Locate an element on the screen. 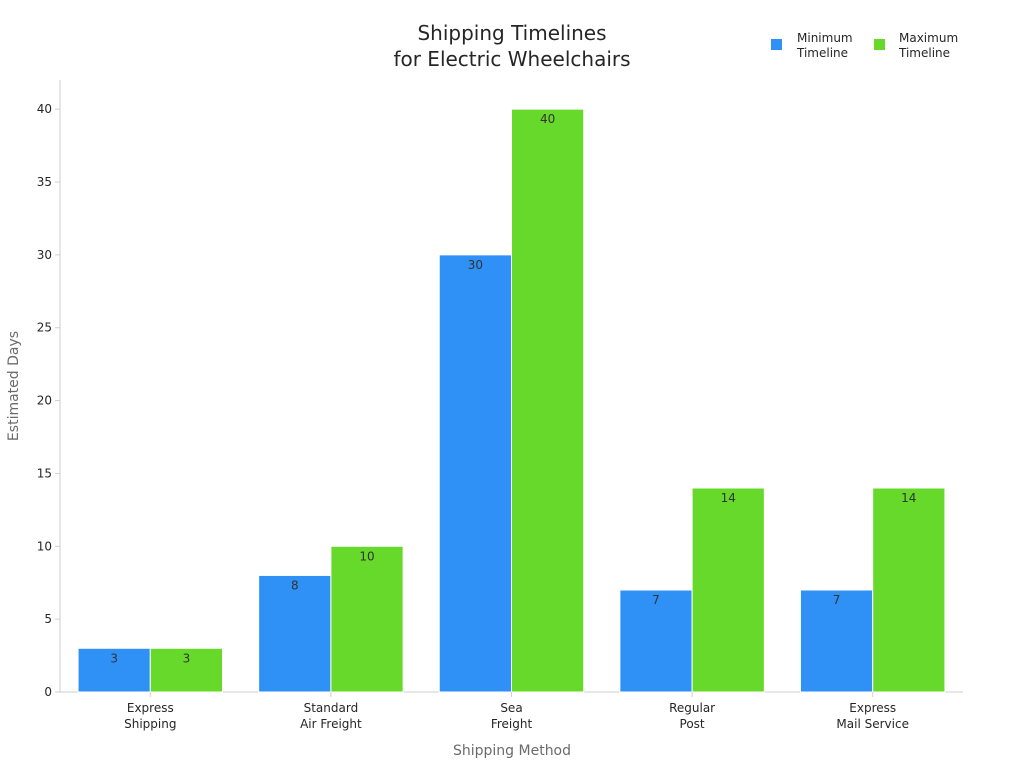 This screenshot has width=1024, height=768. legend-label-minimum-line-2: Timeline is located at coordinates (822, 53).